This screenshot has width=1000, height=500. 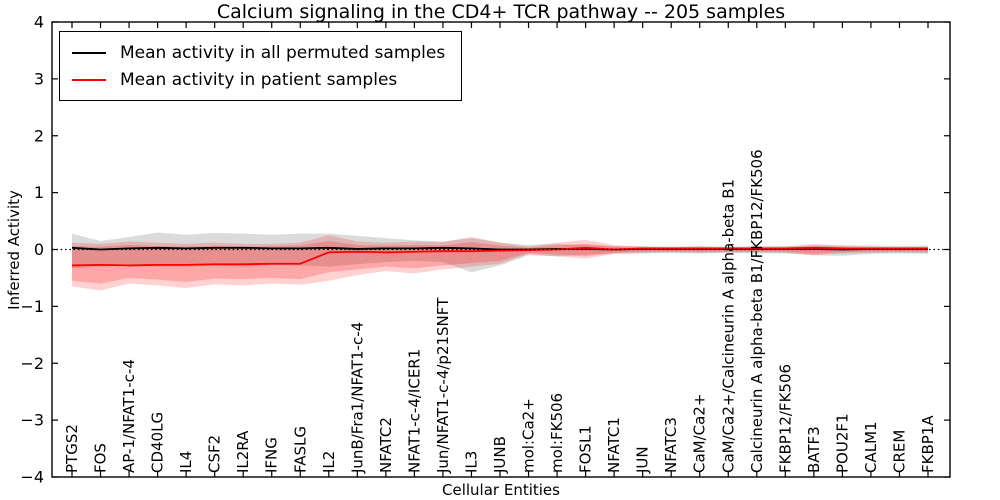 I want to click on x-tick-label: Jun/NFAT1-c-4/p21SNFT, so click(x=443, y=385).